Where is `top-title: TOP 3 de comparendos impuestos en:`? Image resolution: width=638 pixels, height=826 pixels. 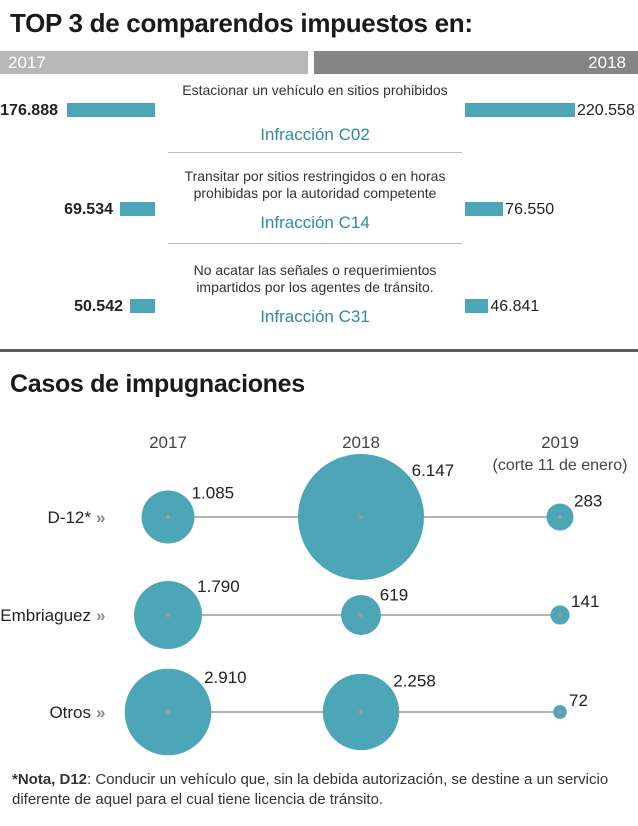
top-title: TOP 3 de comparendos impuestos en: is located at coordinates (241, 23).